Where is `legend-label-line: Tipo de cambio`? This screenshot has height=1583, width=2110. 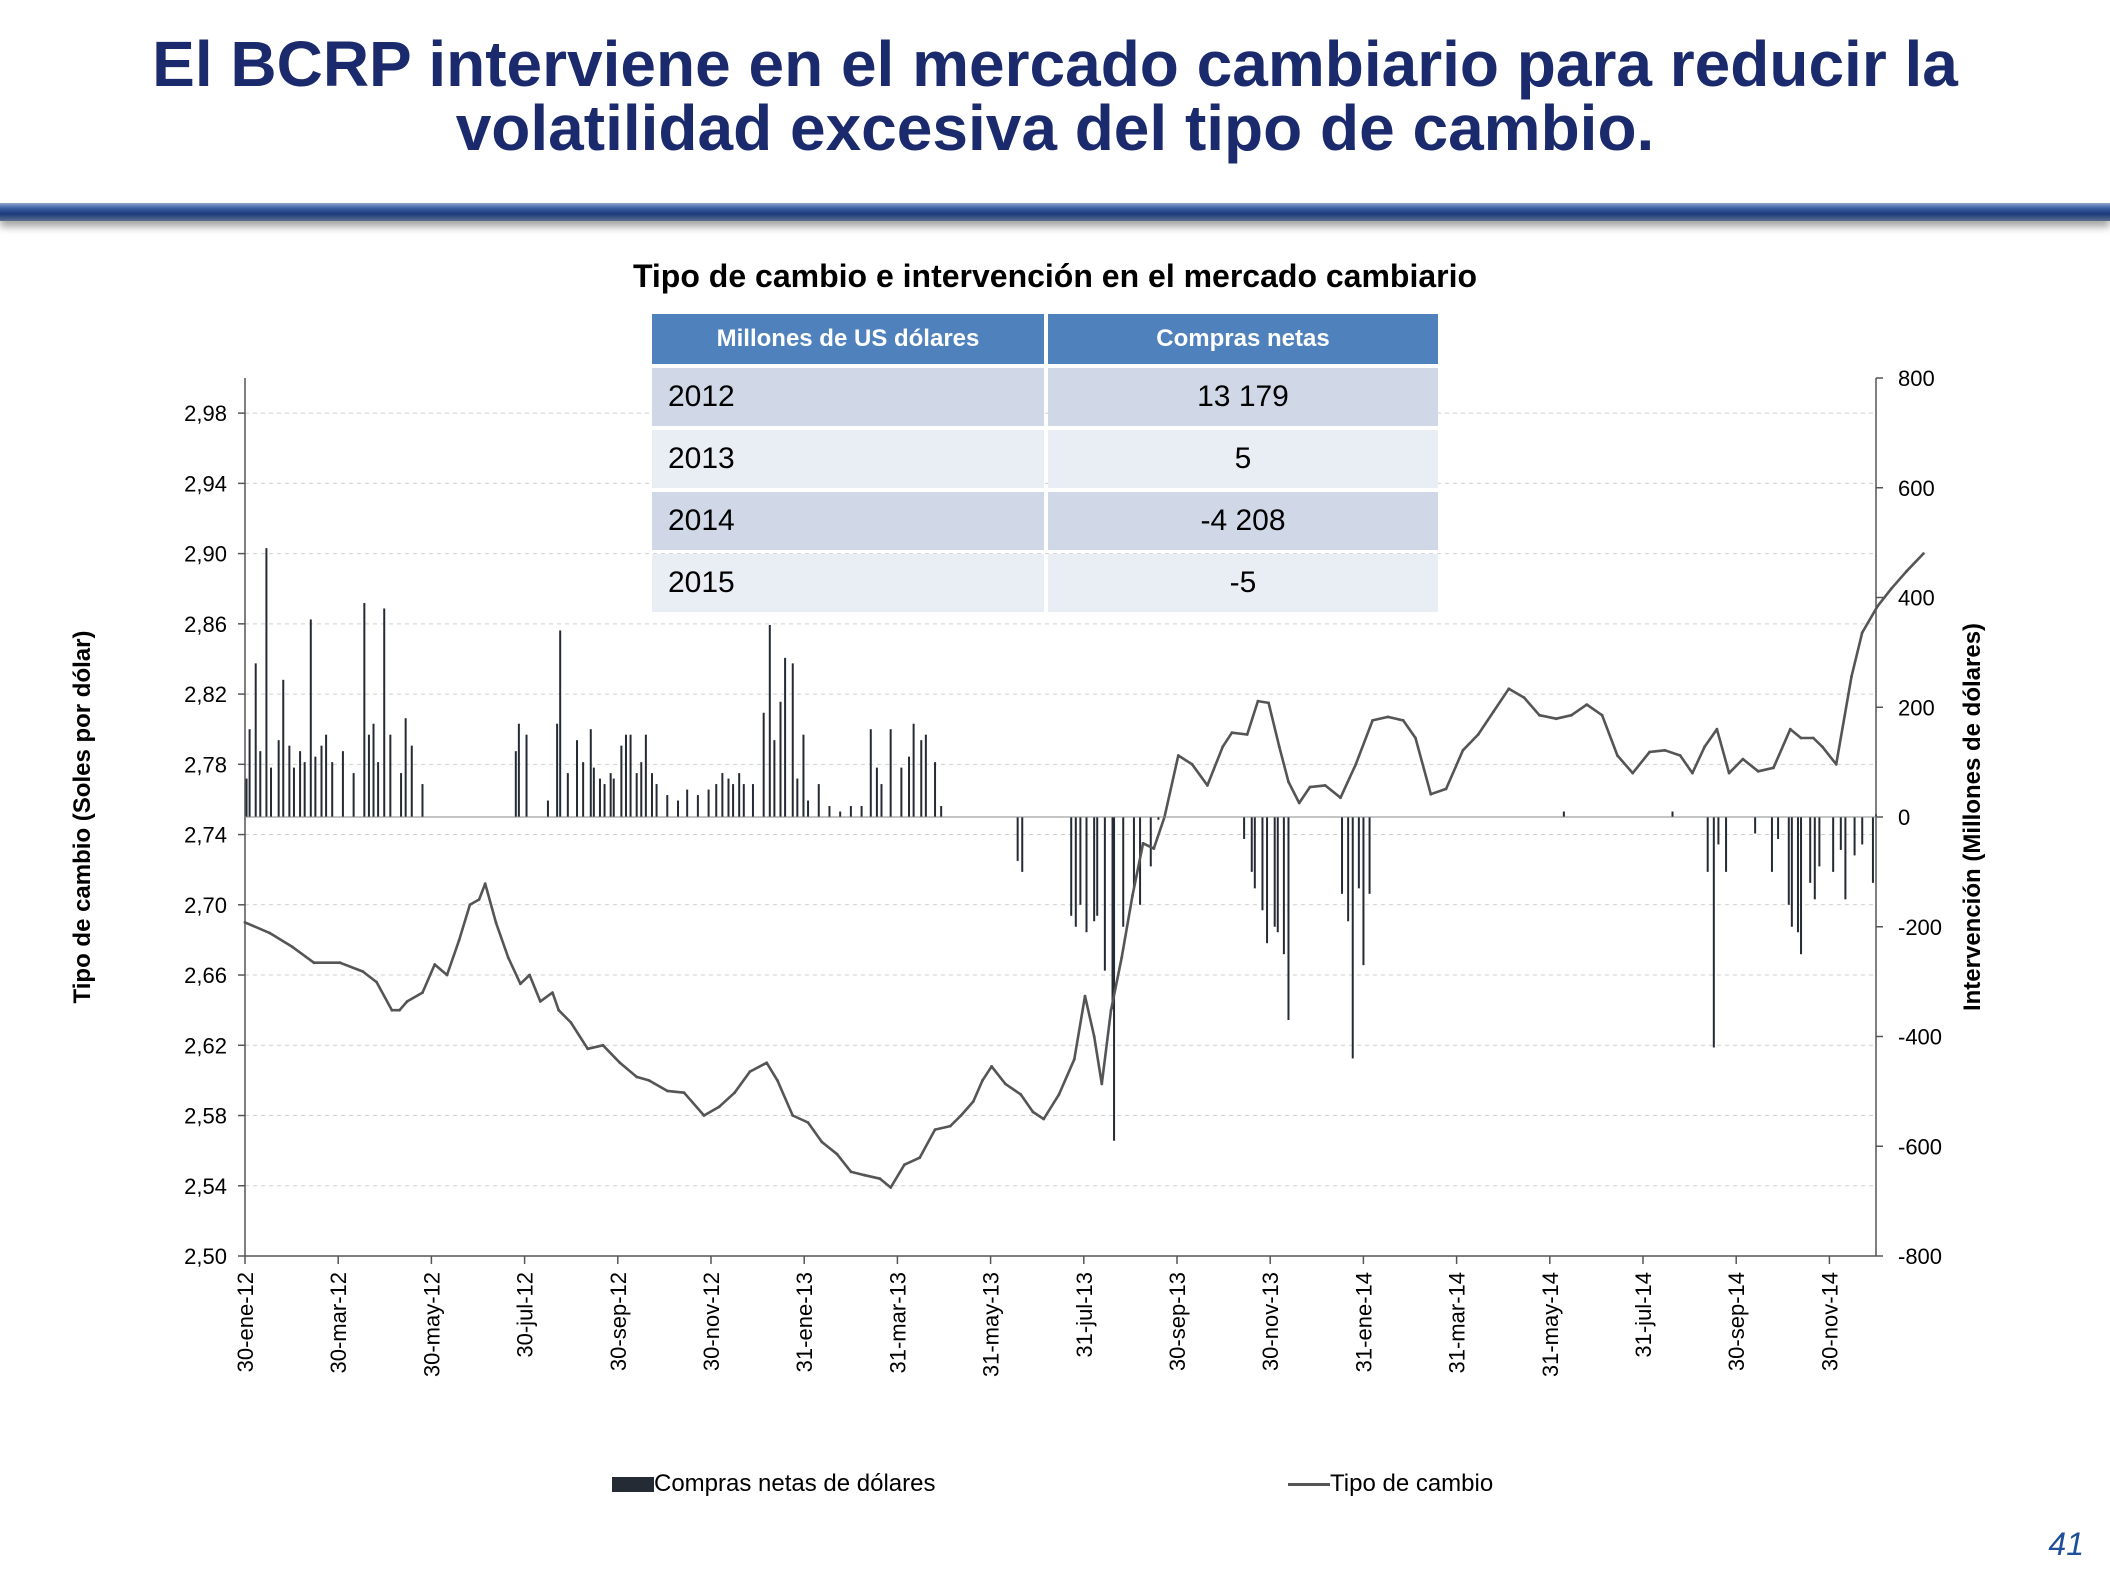
legend-label-line: Tipo de cambio is located at coordinates (1412, 1483).